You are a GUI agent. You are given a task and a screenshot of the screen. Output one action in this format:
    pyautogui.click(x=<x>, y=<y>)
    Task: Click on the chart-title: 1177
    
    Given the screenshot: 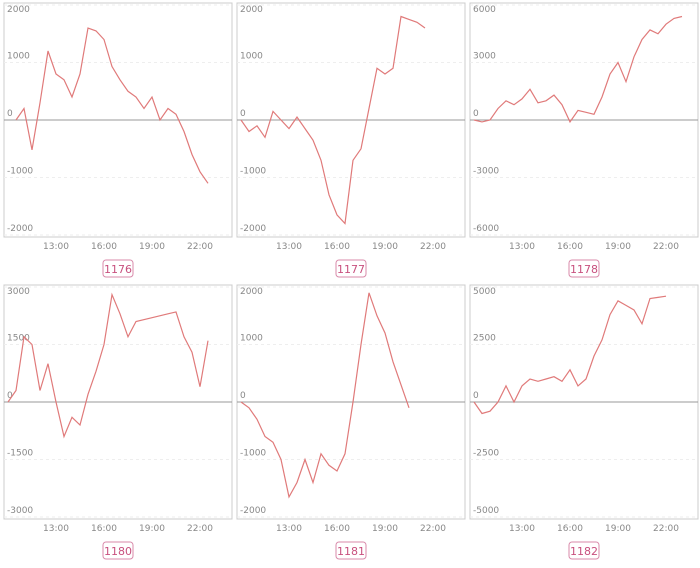 What is the action you would take?
    pyautogui.click(x=351, y=269)
    